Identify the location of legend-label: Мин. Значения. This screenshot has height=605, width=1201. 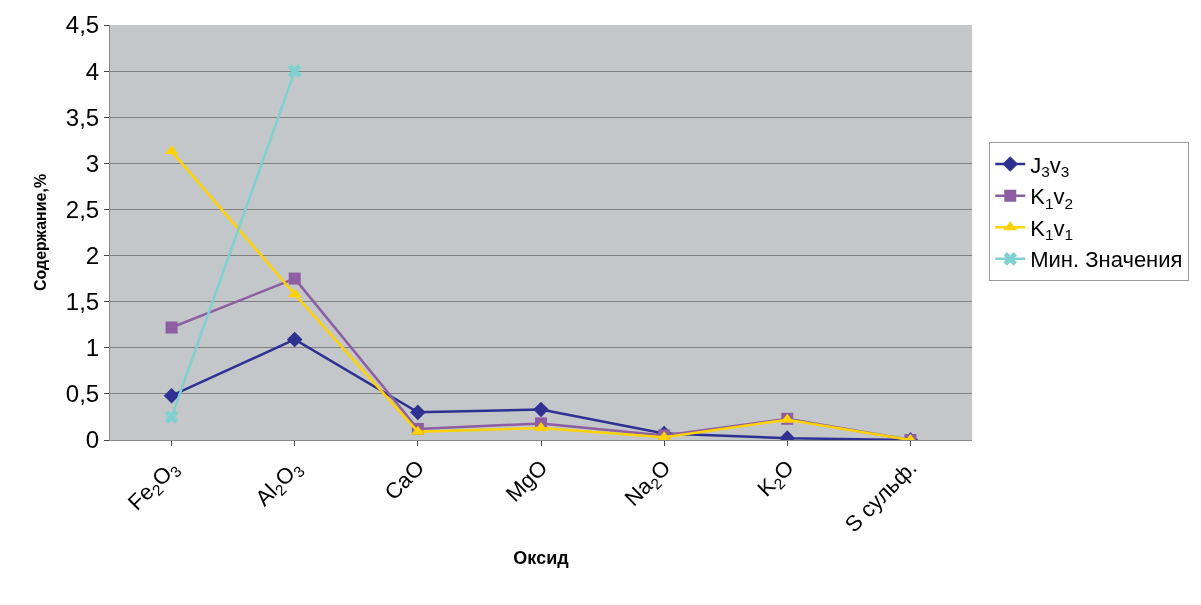
(1106, 260).